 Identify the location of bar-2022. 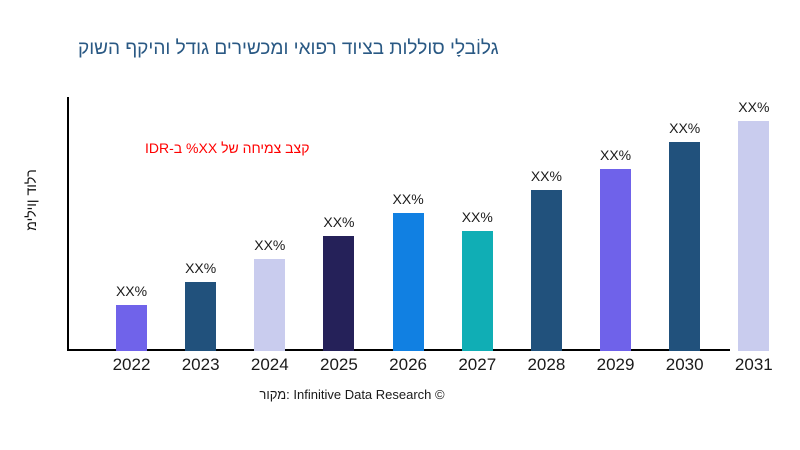
(131, 328).